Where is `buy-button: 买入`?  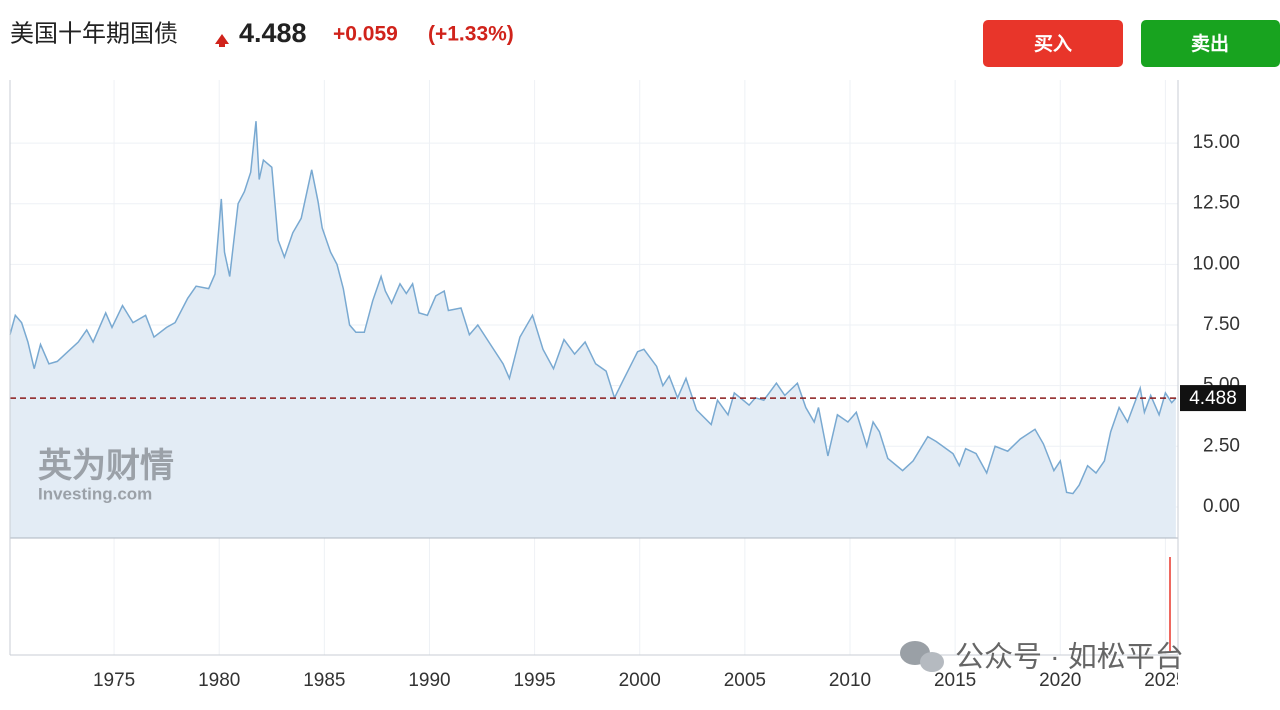
buy-button: 买入 is located at coordinates (1053, 43).